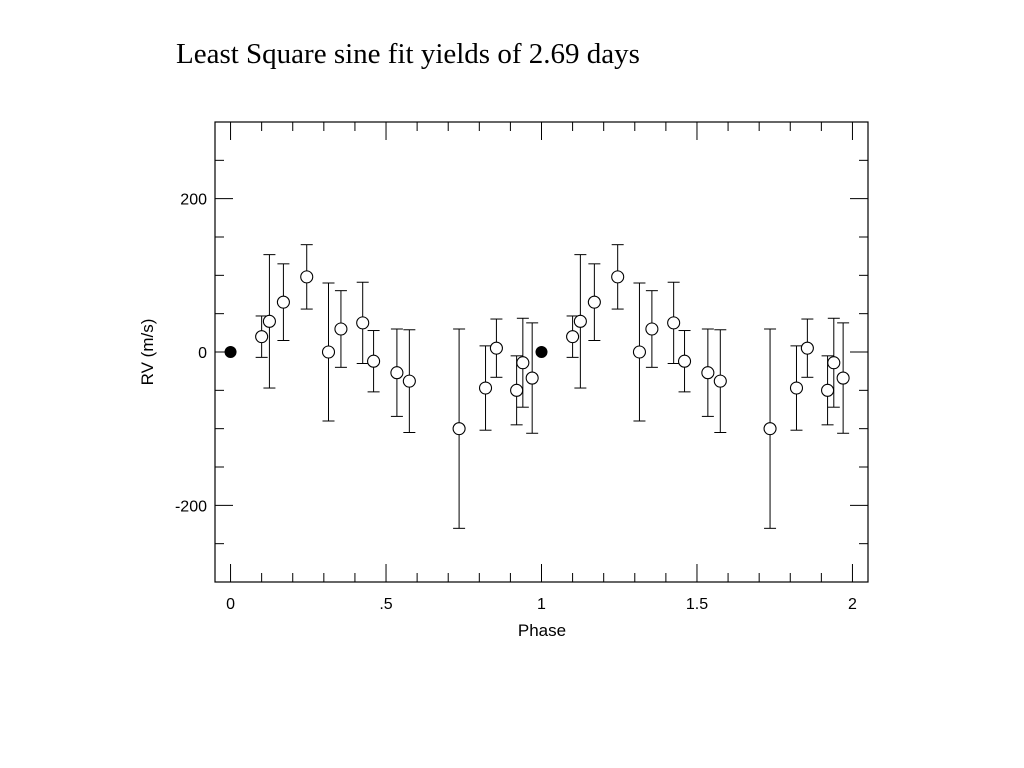  Describe the element at coordinates (202, 353) in the screenshot. I see `y-tick-label: 0` at that location.